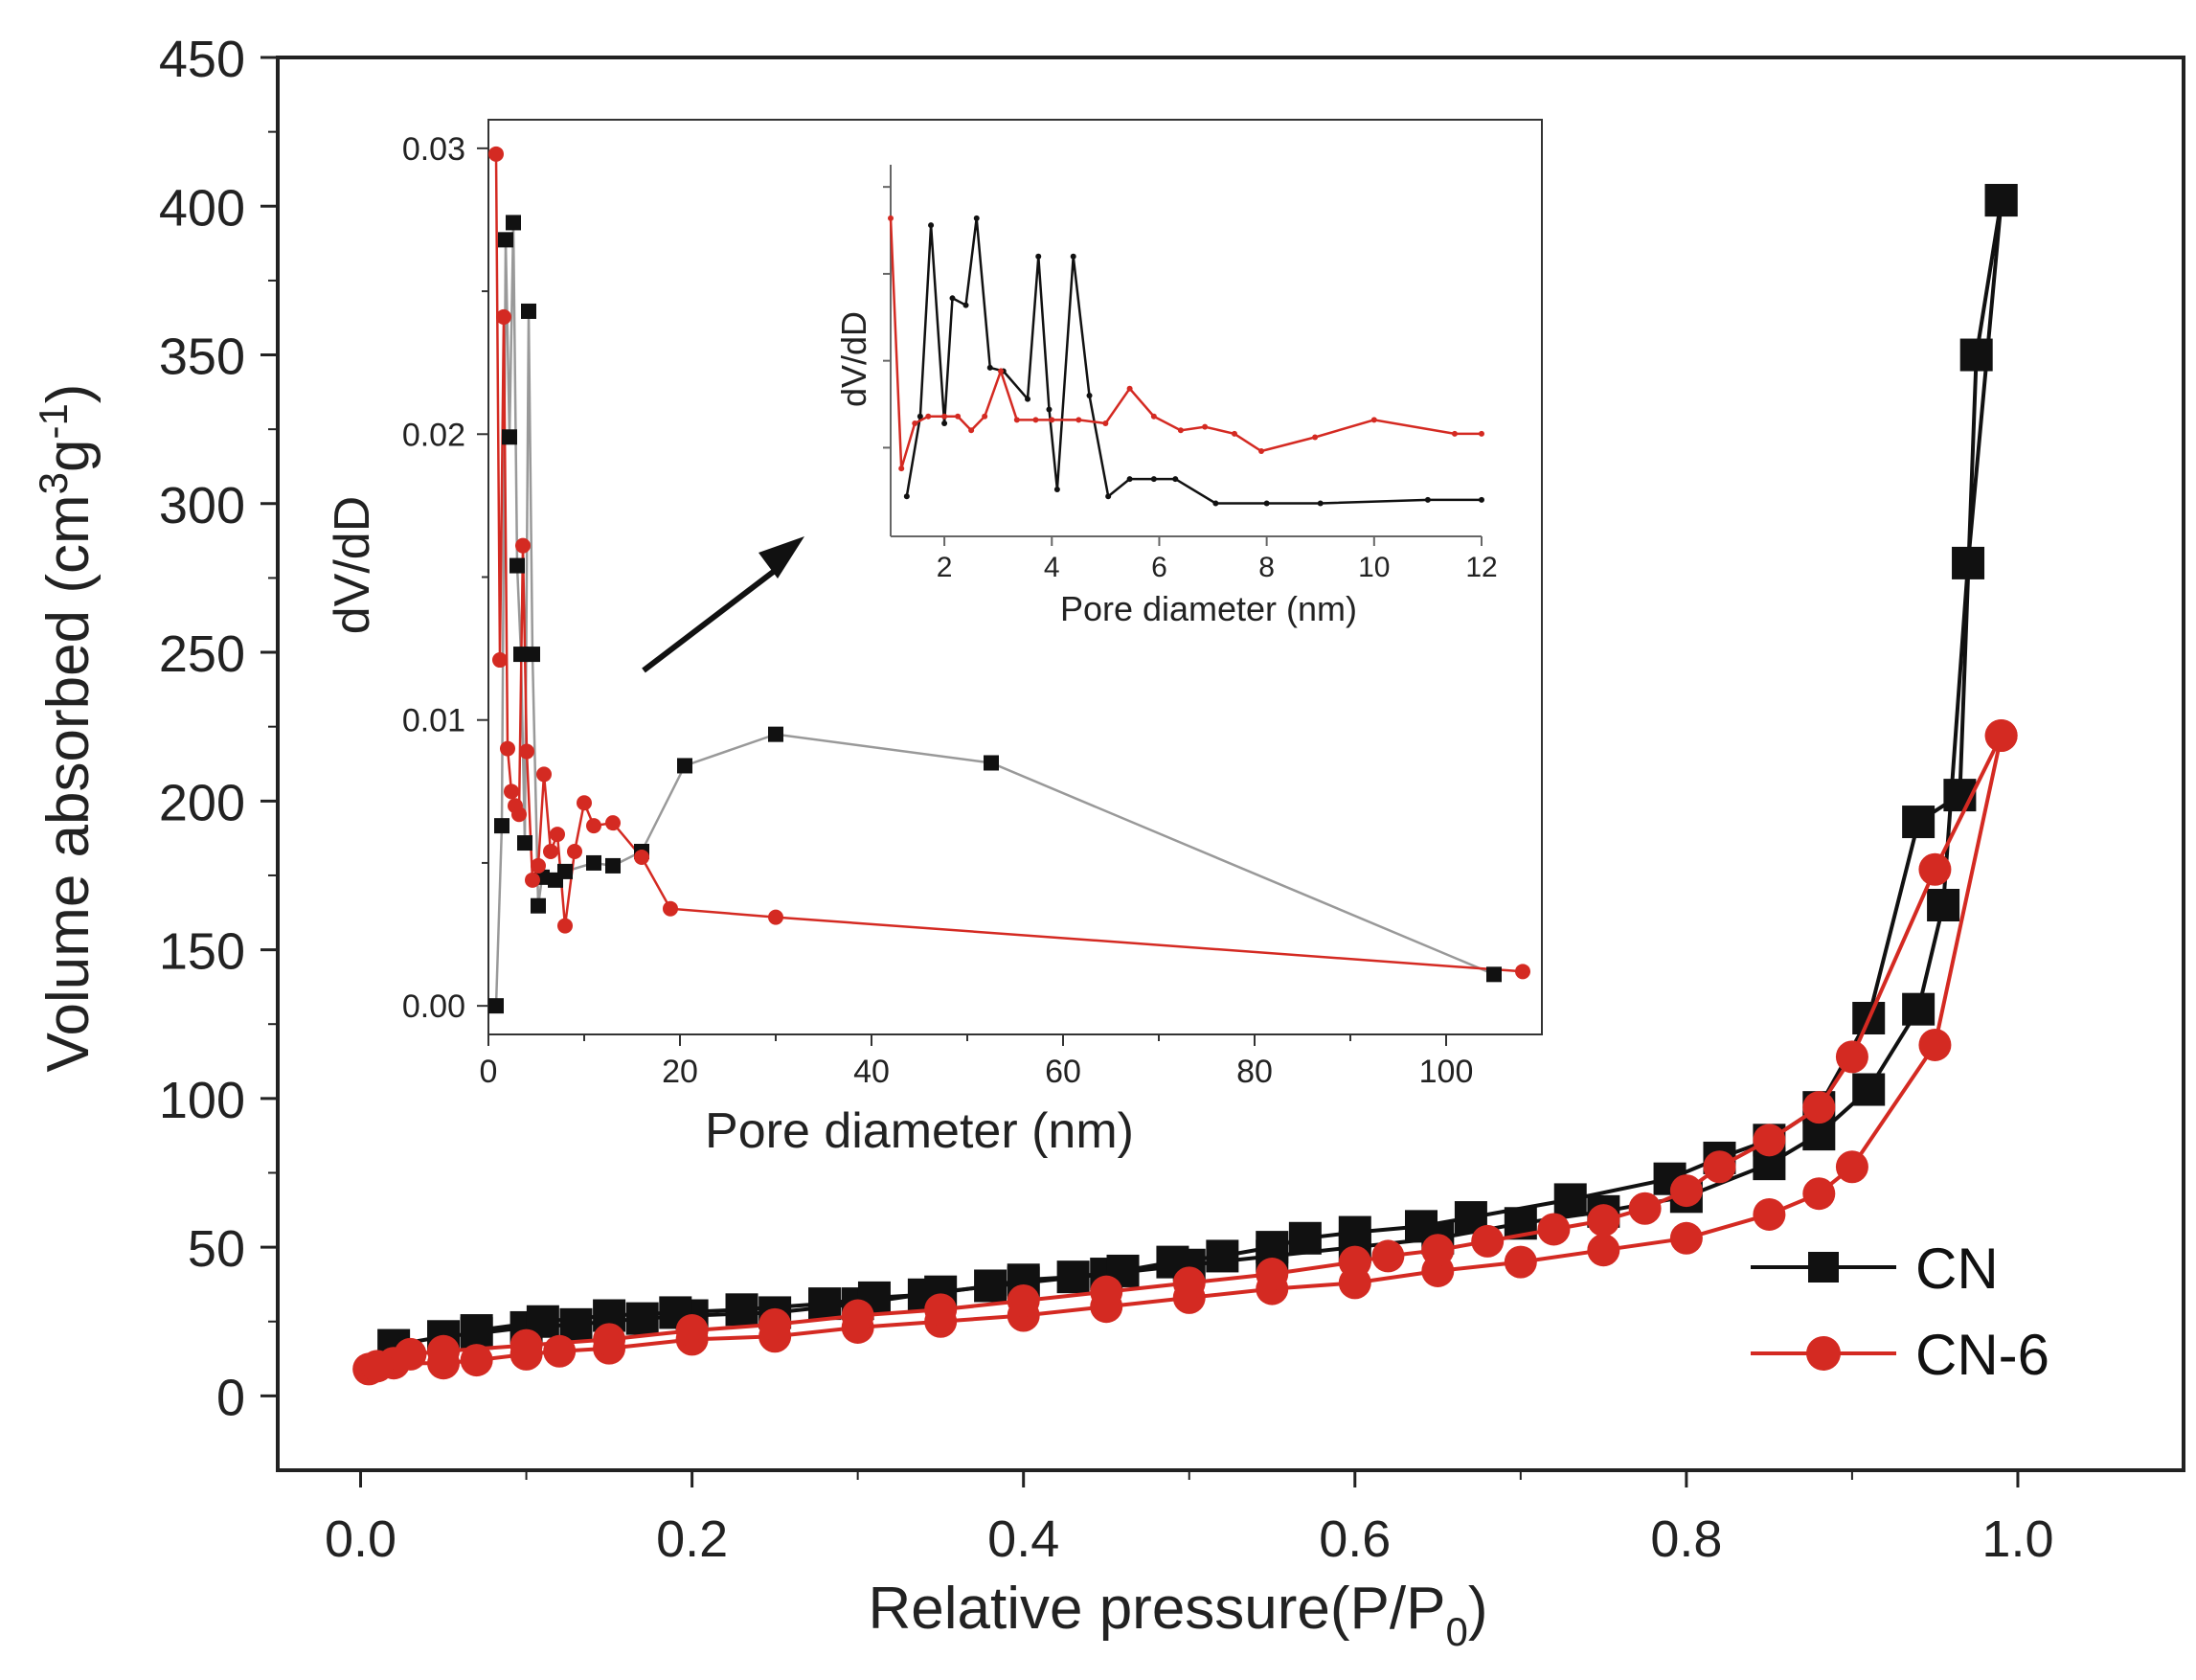 This screenshot has height=1680, width=2196. I want to click on legend-cn6-marker, so click(1823, 1353).